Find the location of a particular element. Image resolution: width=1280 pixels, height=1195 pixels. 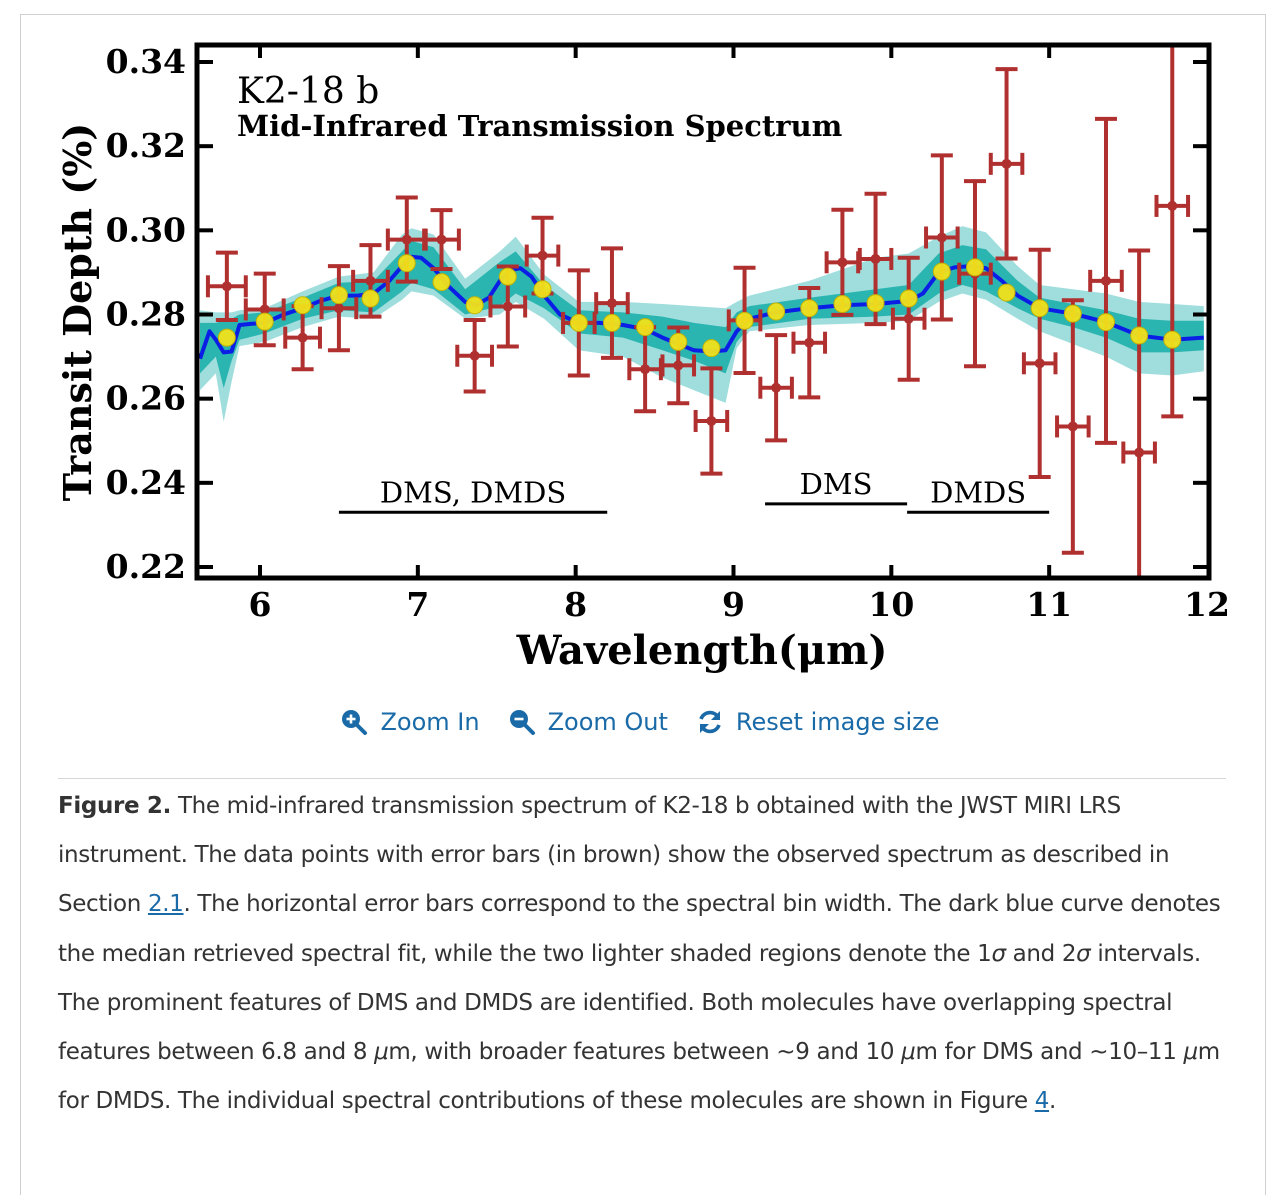

chart-subtitle: Mid-Infrared Transmission Spectrum is located at coordinates (540, 126).